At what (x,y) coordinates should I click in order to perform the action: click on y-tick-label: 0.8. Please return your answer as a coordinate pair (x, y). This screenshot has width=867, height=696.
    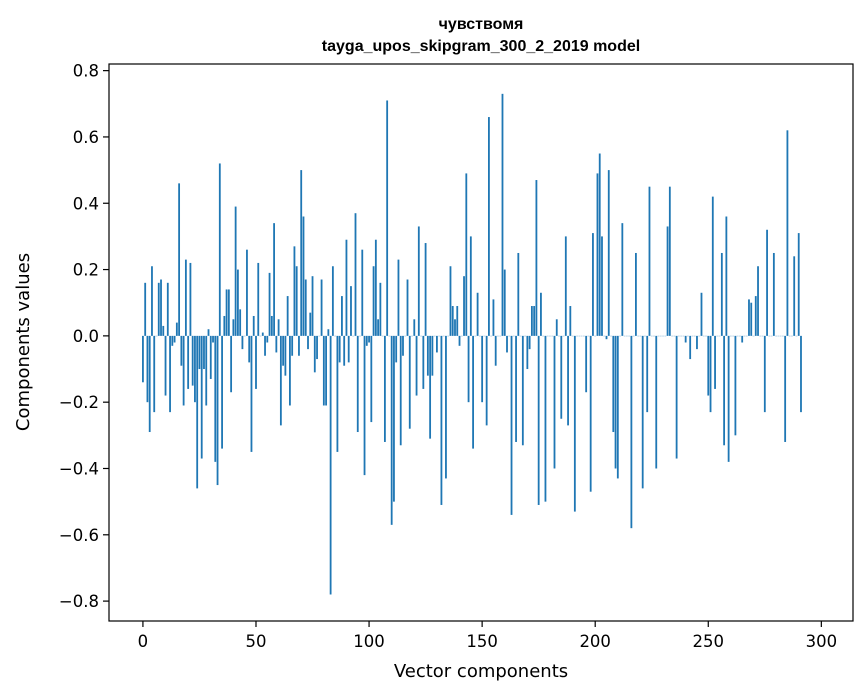
    Looking at the image, I should click on (86, 71).